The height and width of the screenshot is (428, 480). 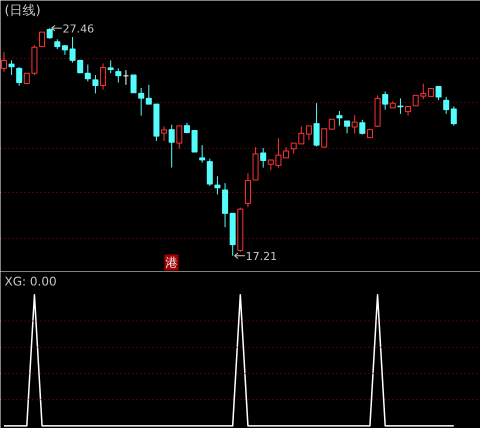 What do you see at coordinates (78, 29) in the screenshot?
I see `annotation: 27.46` at bounding box center [78, 29].